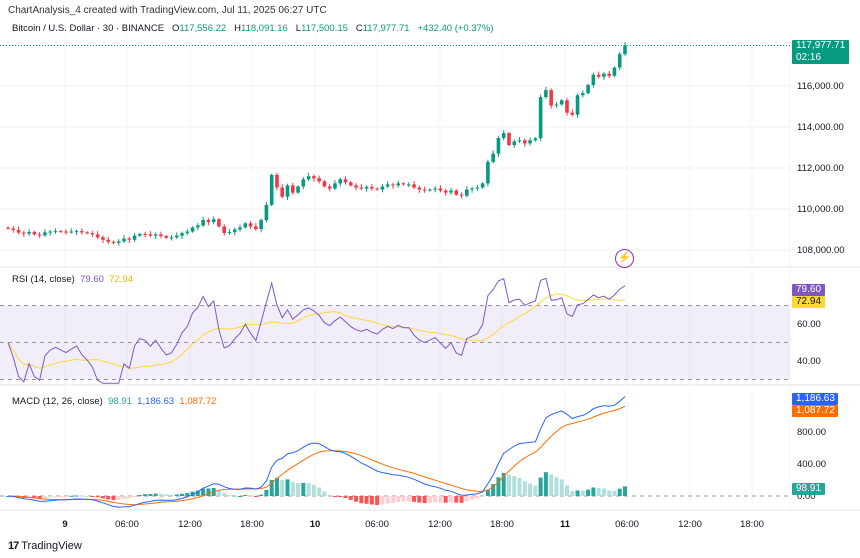  Describe the element at coordinates (316, 330) in the screenshot. I see `rsi-line` at that location.